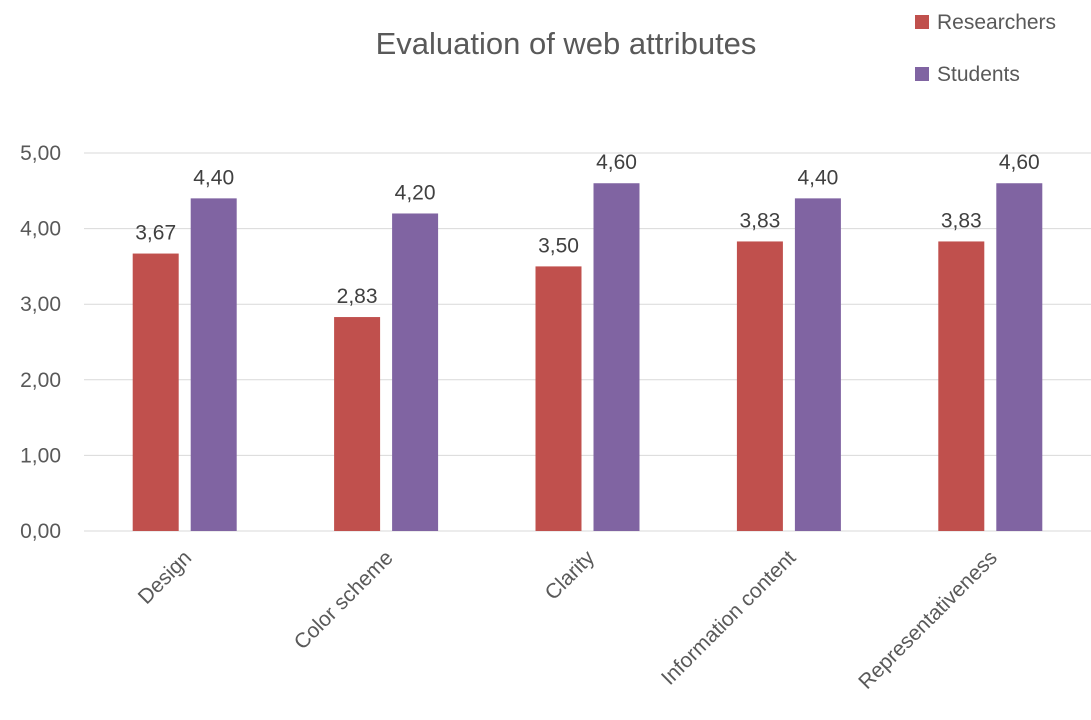 Image resolution: width=1091 pixels, height=720 pixels. Describe the element at coordinates (40, 229) in the screenshot. I see `y-tick-label: 4,00` at that location.